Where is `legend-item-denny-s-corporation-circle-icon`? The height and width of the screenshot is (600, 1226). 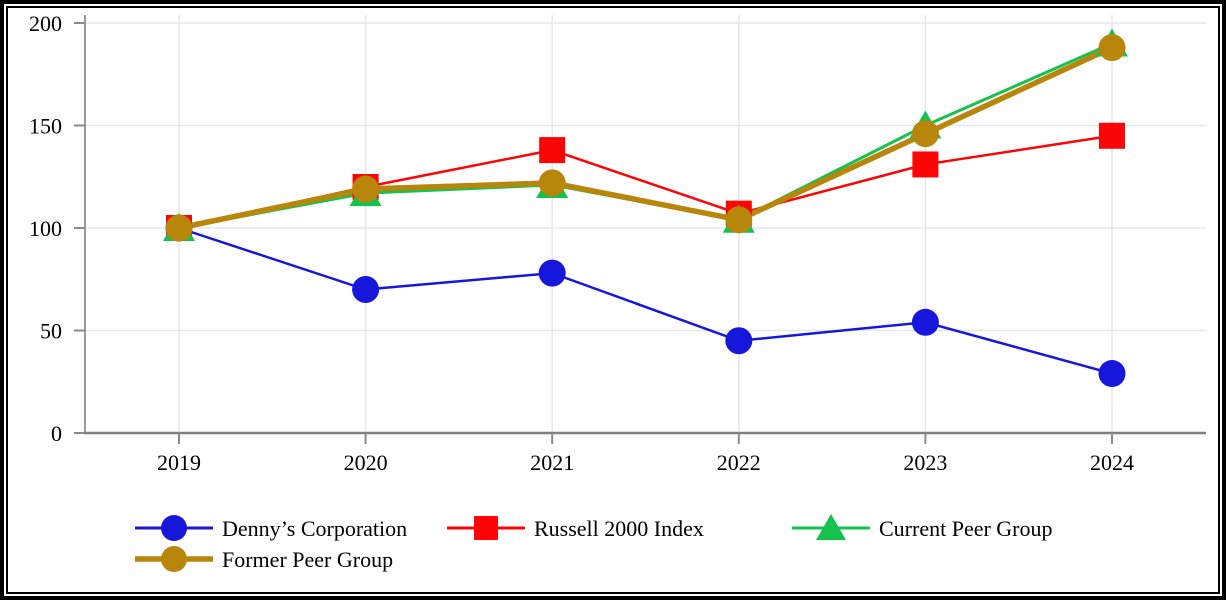
legend-item-denny-s-corporation-circle-icon is located at coordinates (174, 528).